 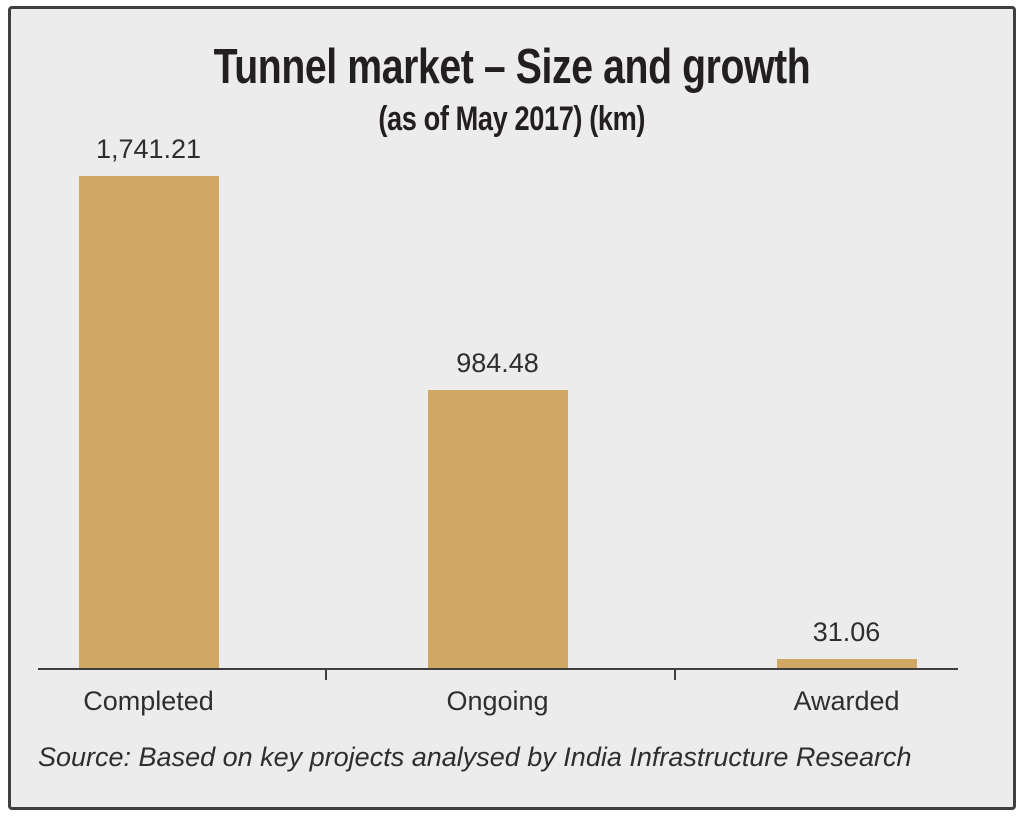 What do you see at coordinates (498, 669) in the screenshot?
I see `x-axis-line` at bounding box center [498, 669].